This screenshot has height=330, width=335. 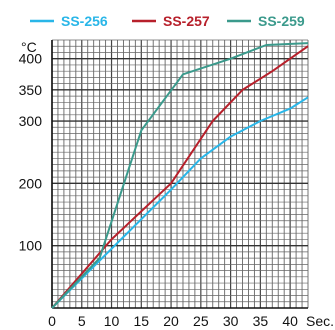 I want to click on x-tick-label: 5, so click(x=82, y=321).